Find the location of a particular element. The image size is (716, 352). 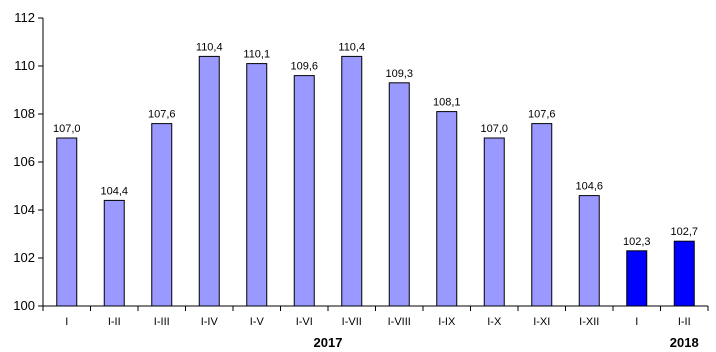

y-tick-label: 110 is located at coordinates (24, 65).